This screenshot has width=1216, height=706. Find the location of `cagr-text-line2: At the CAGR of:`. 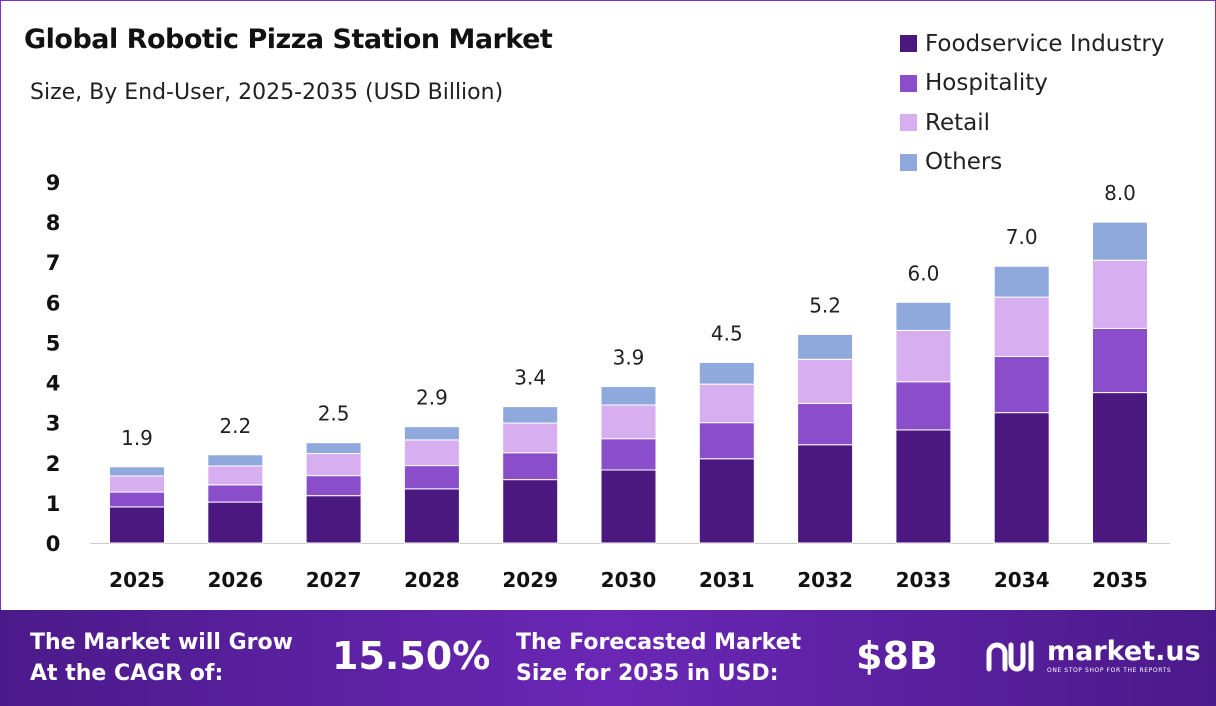

cagr-text-line2: At the CAGR of: is located at coordinates (127, 673).